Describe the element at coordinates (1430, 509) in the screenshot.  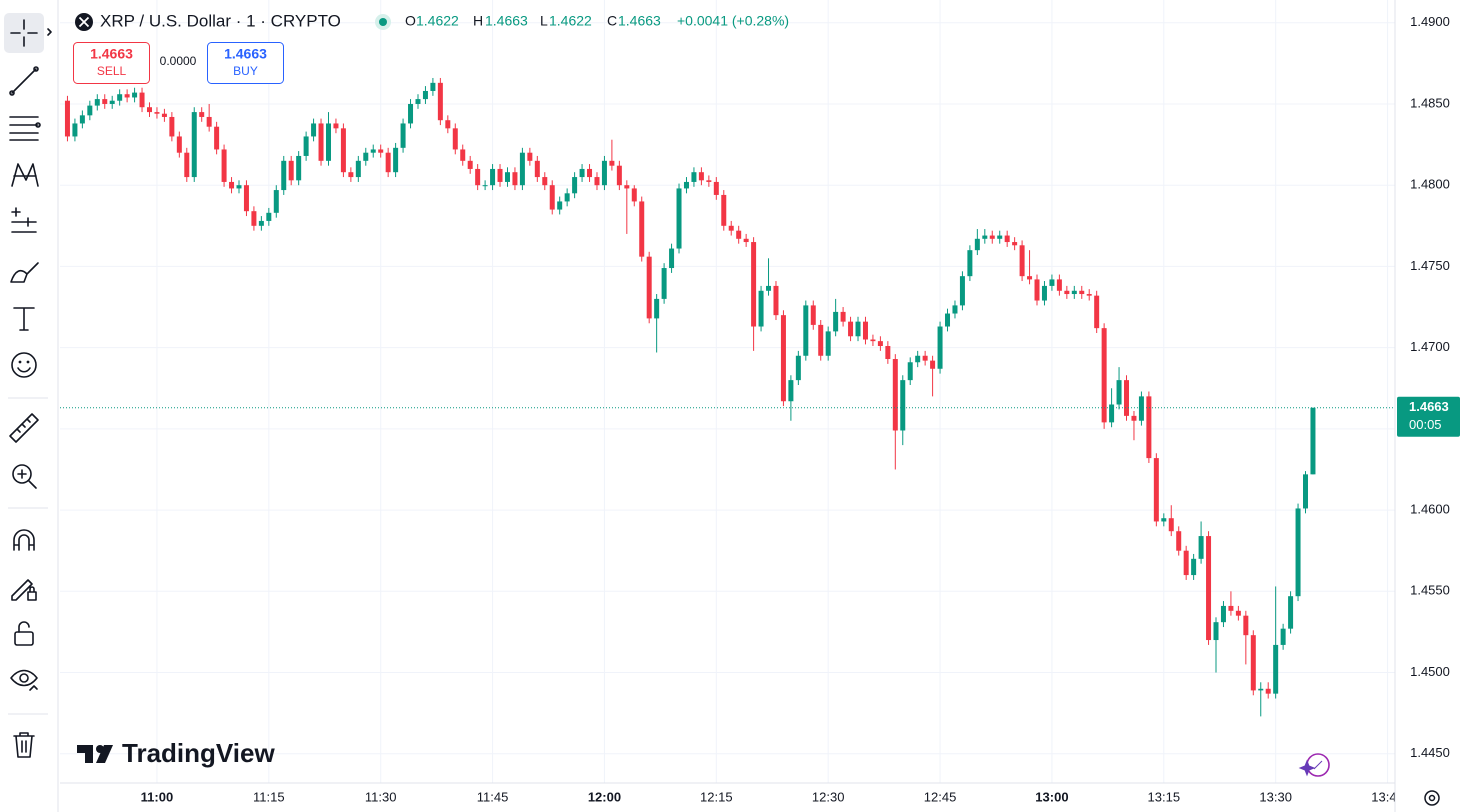
I see `y-tick-label: 1.4600` at that location.